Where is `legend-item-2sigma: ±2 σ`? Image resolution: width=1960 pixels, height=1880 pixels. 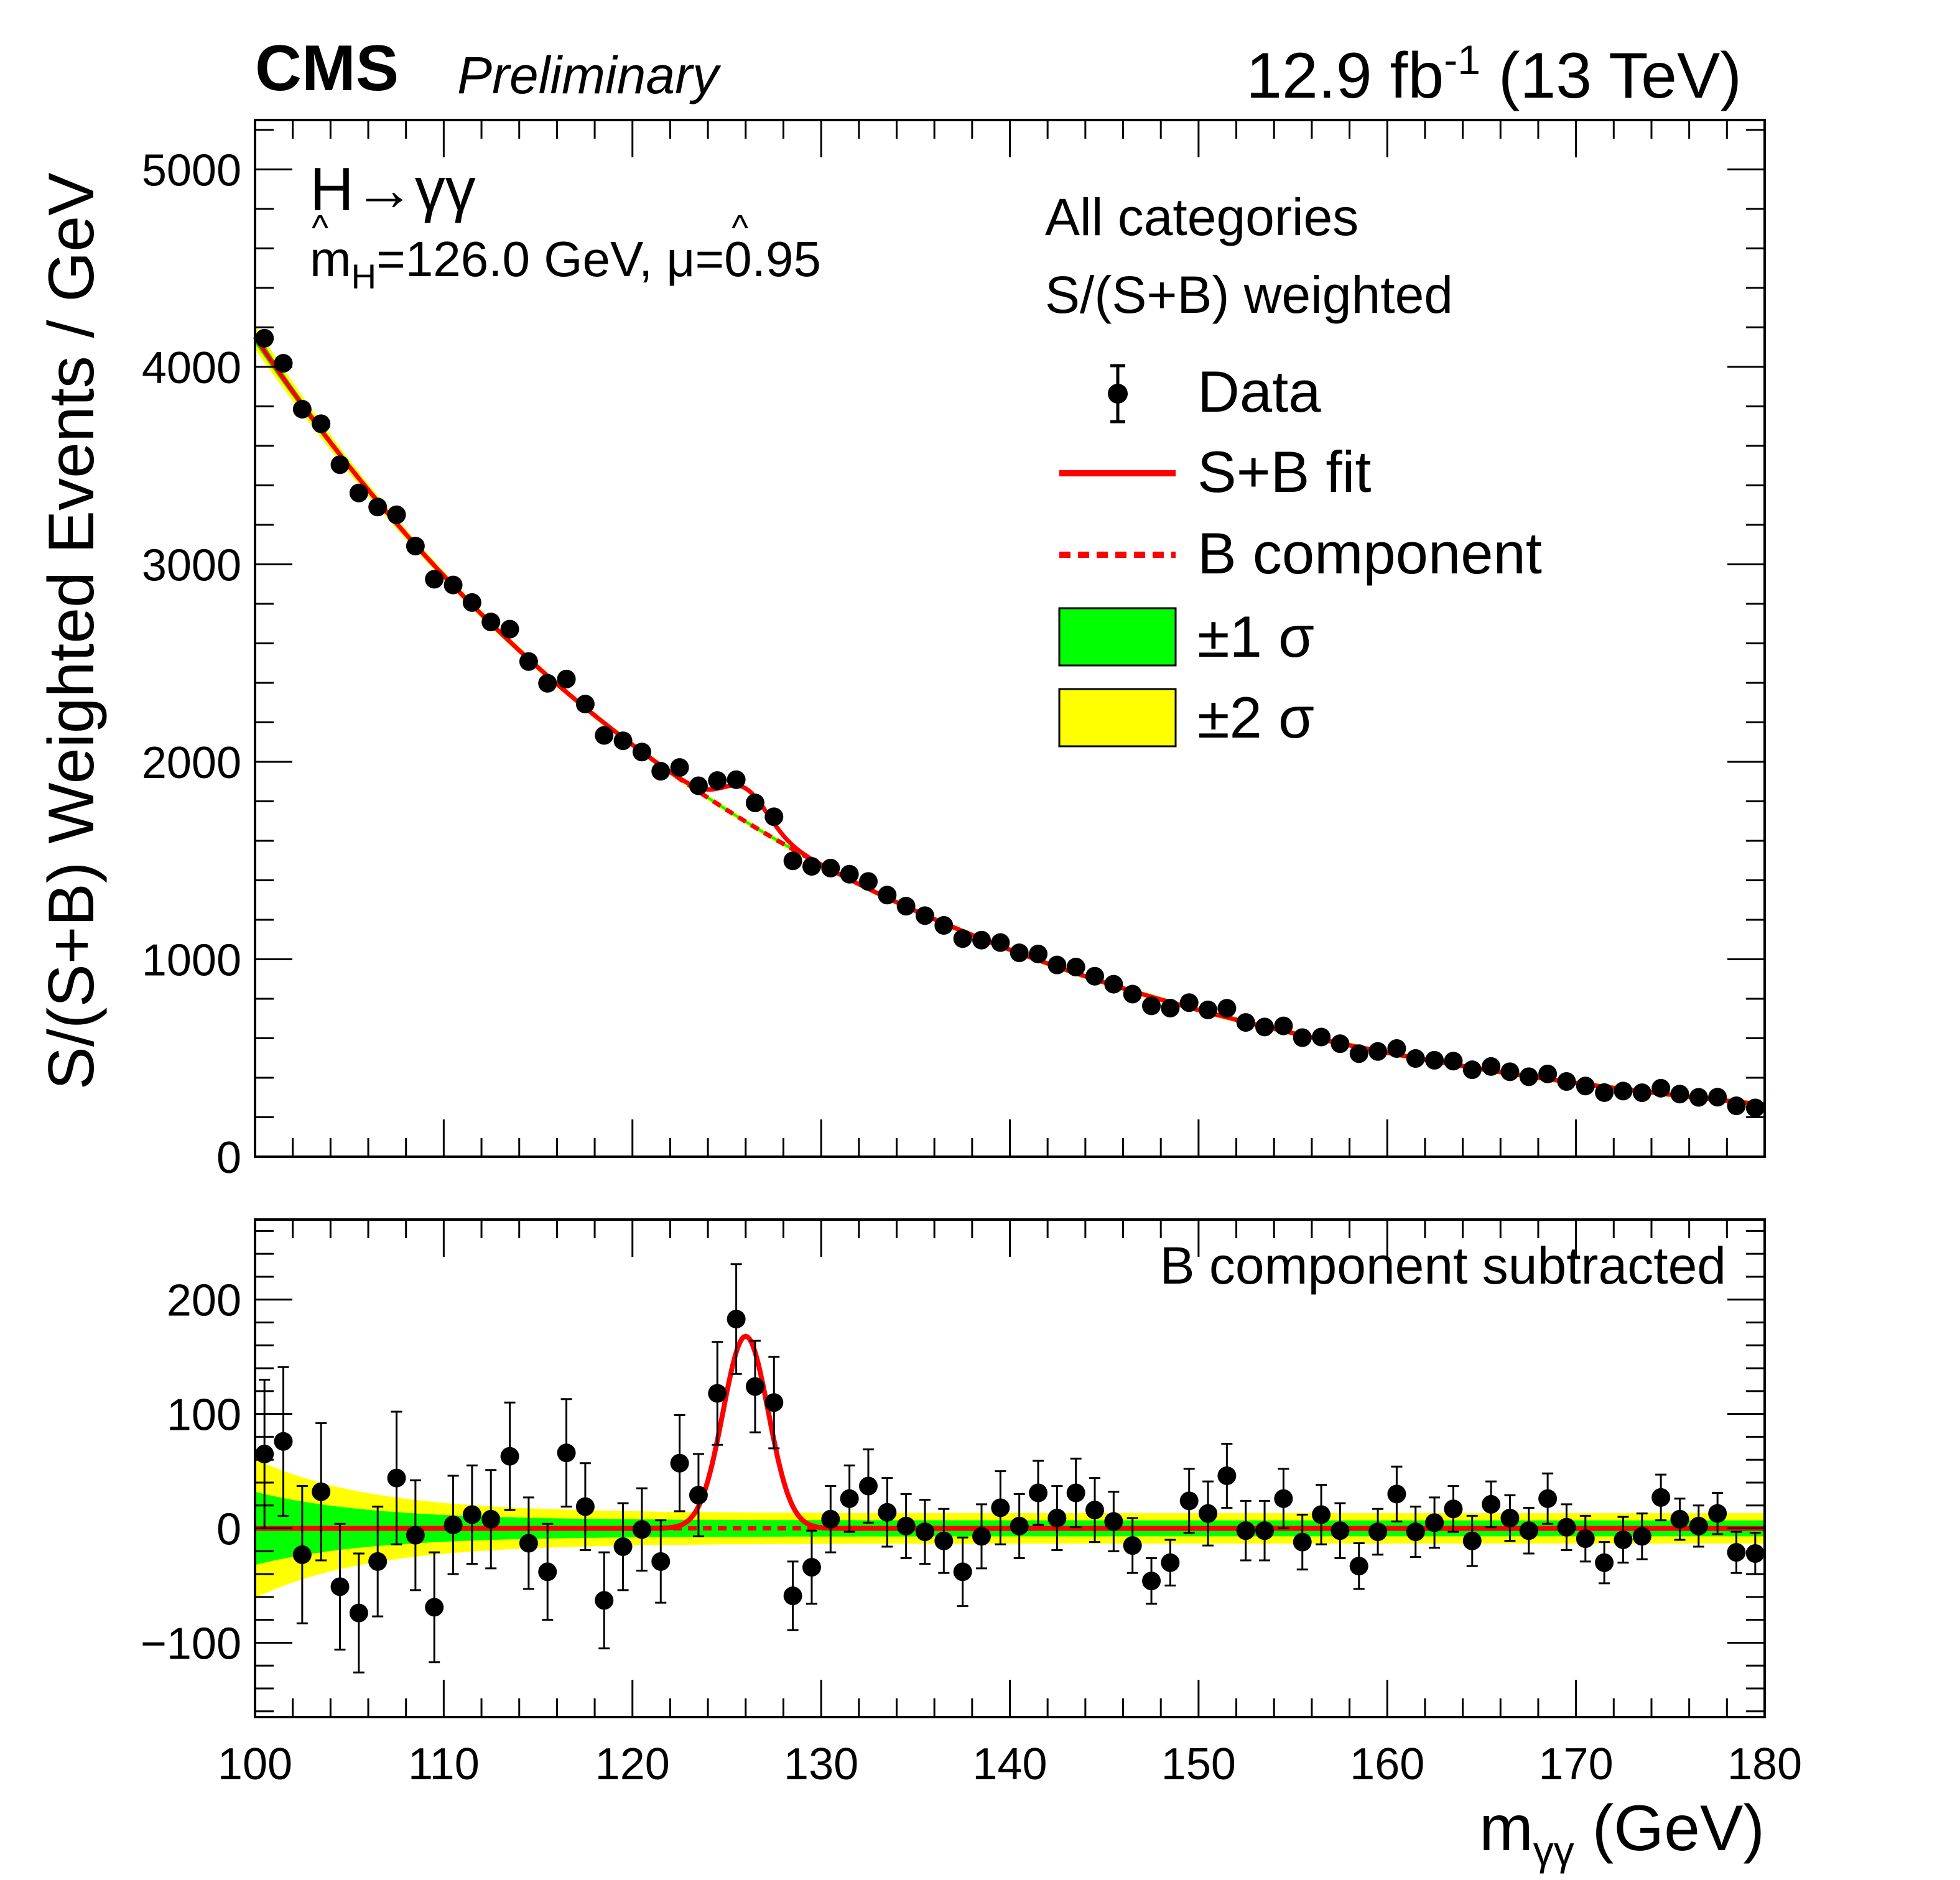 legend-item-2sigma: ±2 σ is located at coordinates (1186, 717).